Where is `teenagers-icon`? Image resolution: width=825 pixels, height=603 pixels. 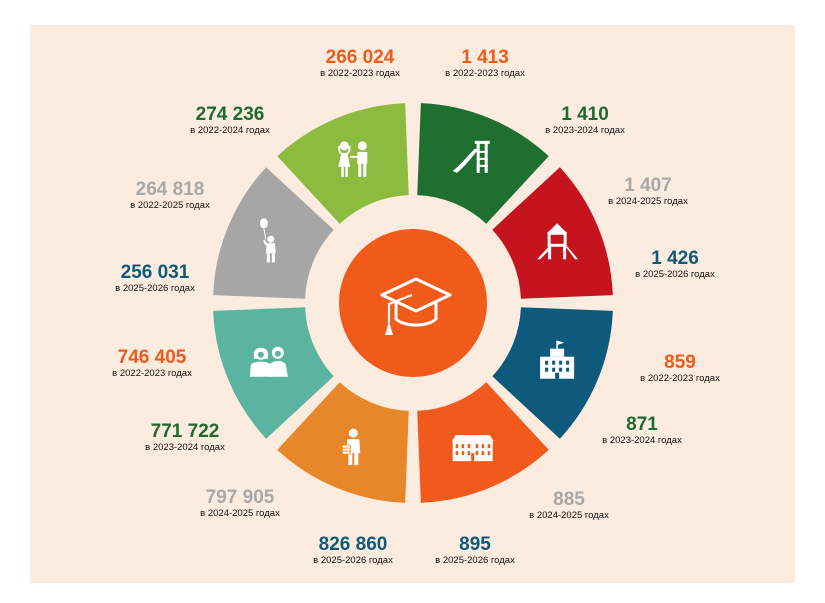
teenagers-icon is located at coordinates (268, 361).